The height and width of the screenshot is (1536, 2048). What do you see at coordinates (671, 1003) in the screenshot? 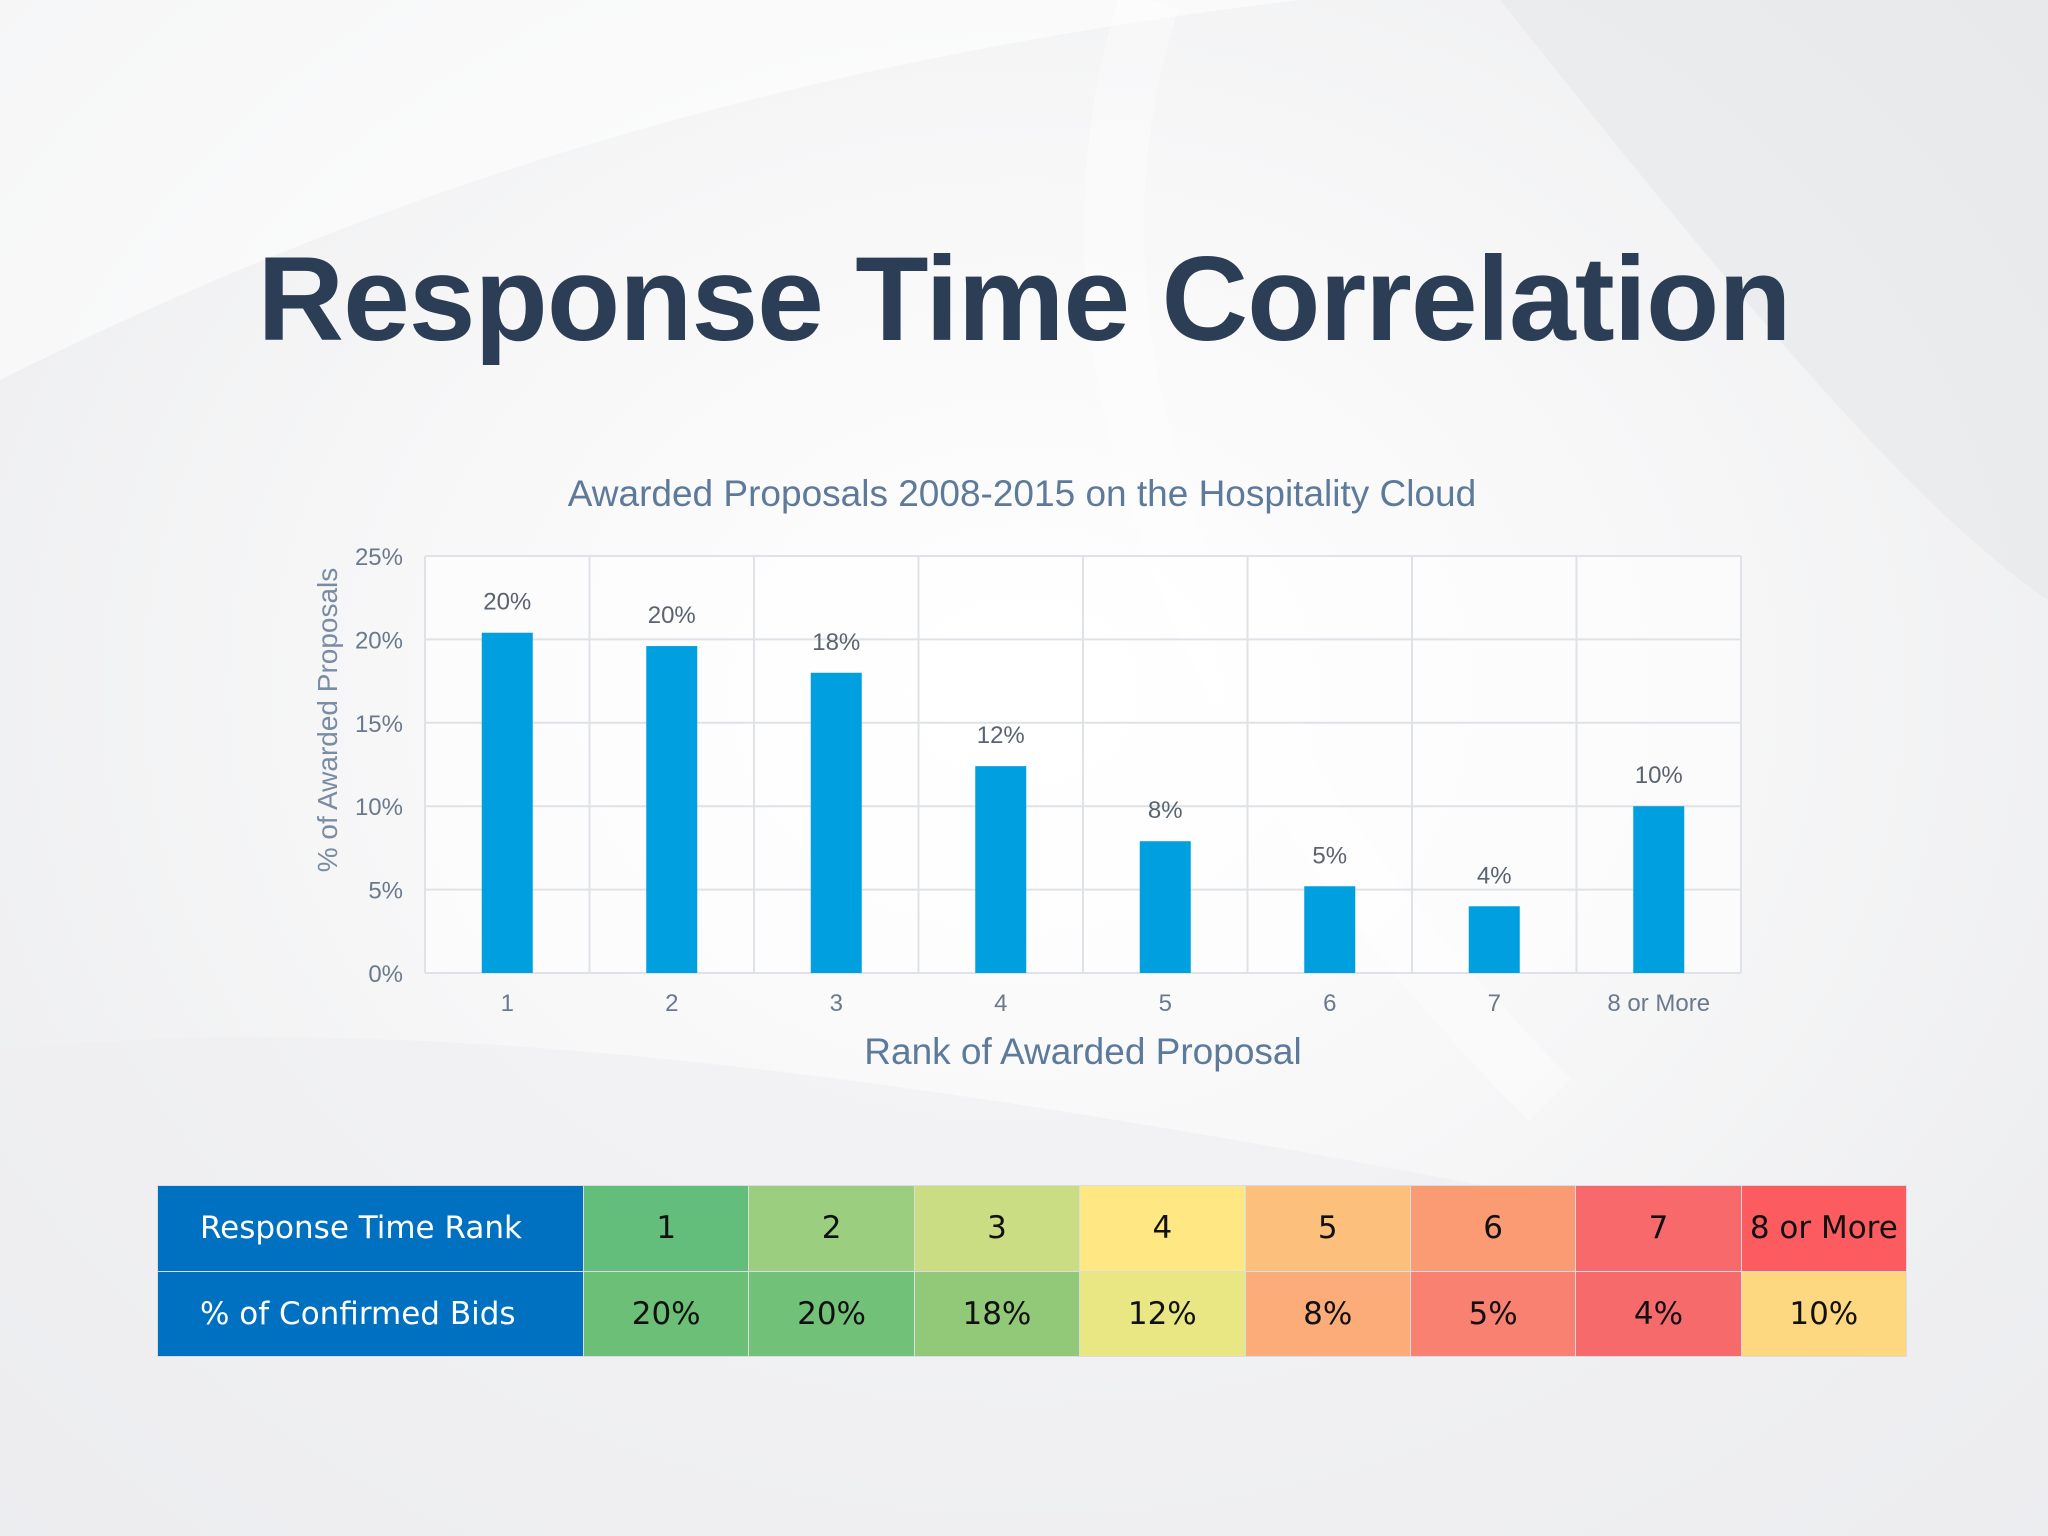
I see `x-tick-label: 2` at bounding box center [671, 1003].